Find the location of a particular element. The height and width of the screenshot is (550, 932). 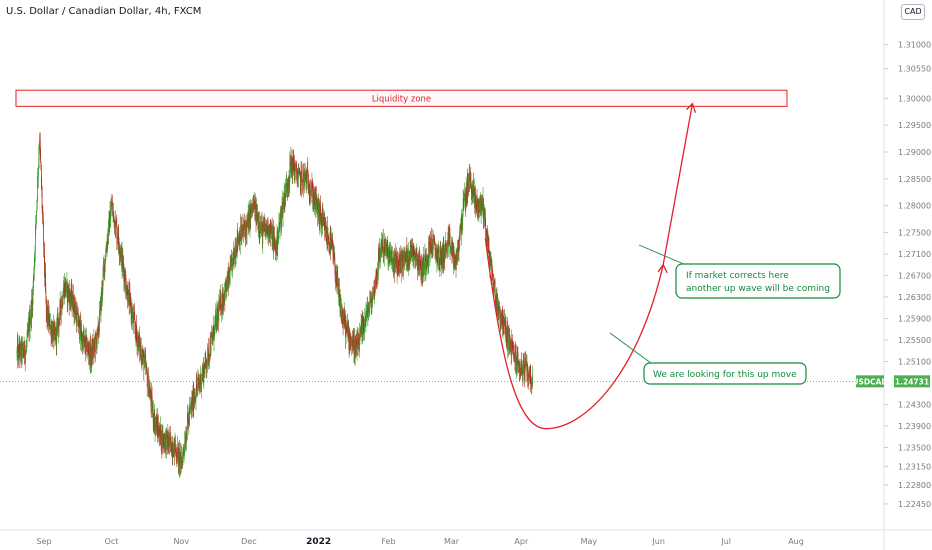

x-tick-label: Nov is located at coordinates (182, 541).